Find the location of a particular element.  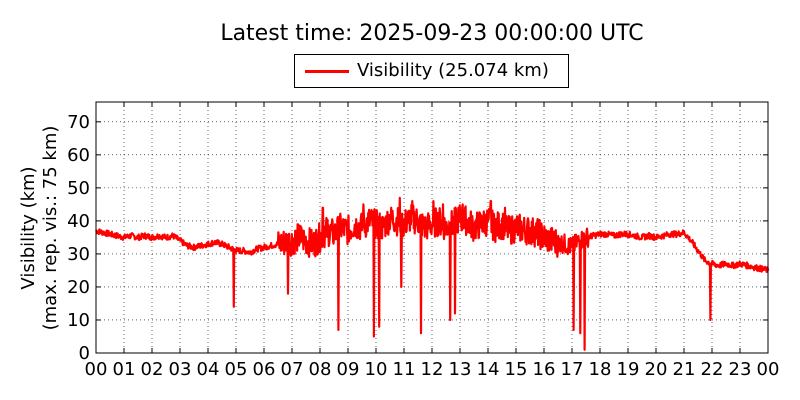

x-tick-label: 17 is located at coordinates (572, 369).